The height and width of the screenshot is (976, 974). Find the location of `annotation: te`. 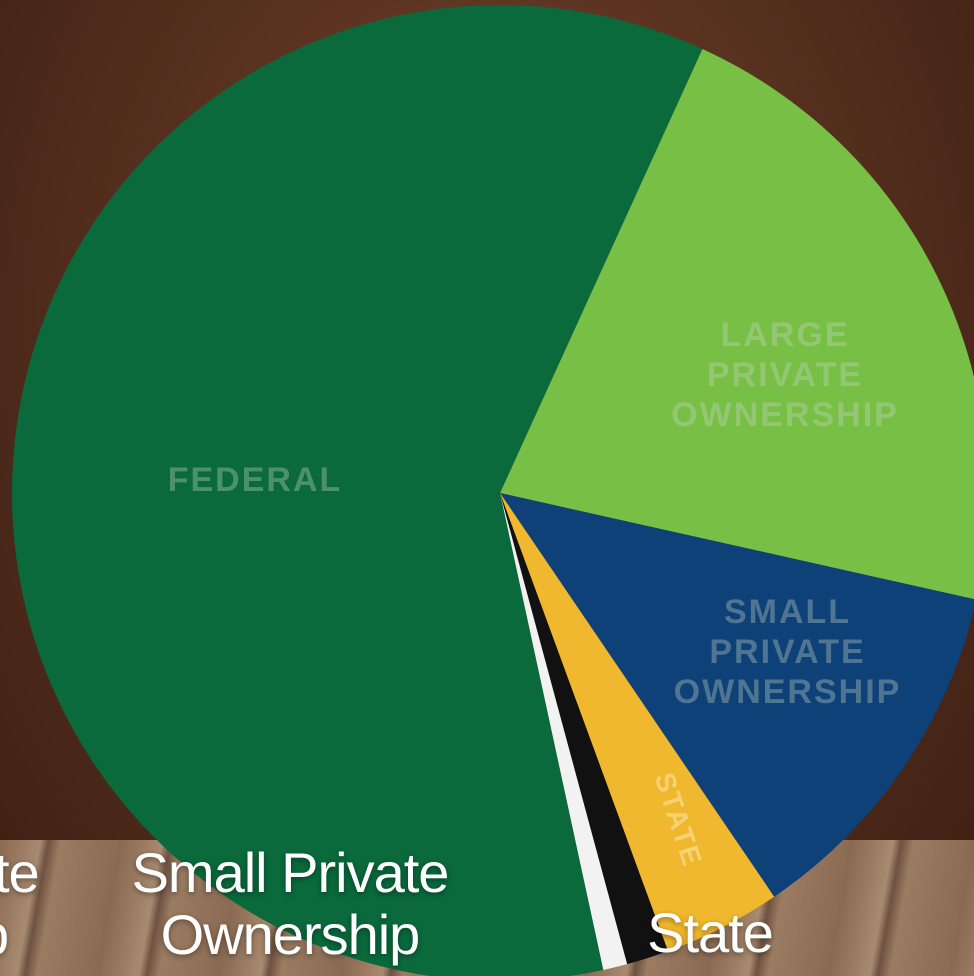

annotation: te is located at coordinates (20, 872).